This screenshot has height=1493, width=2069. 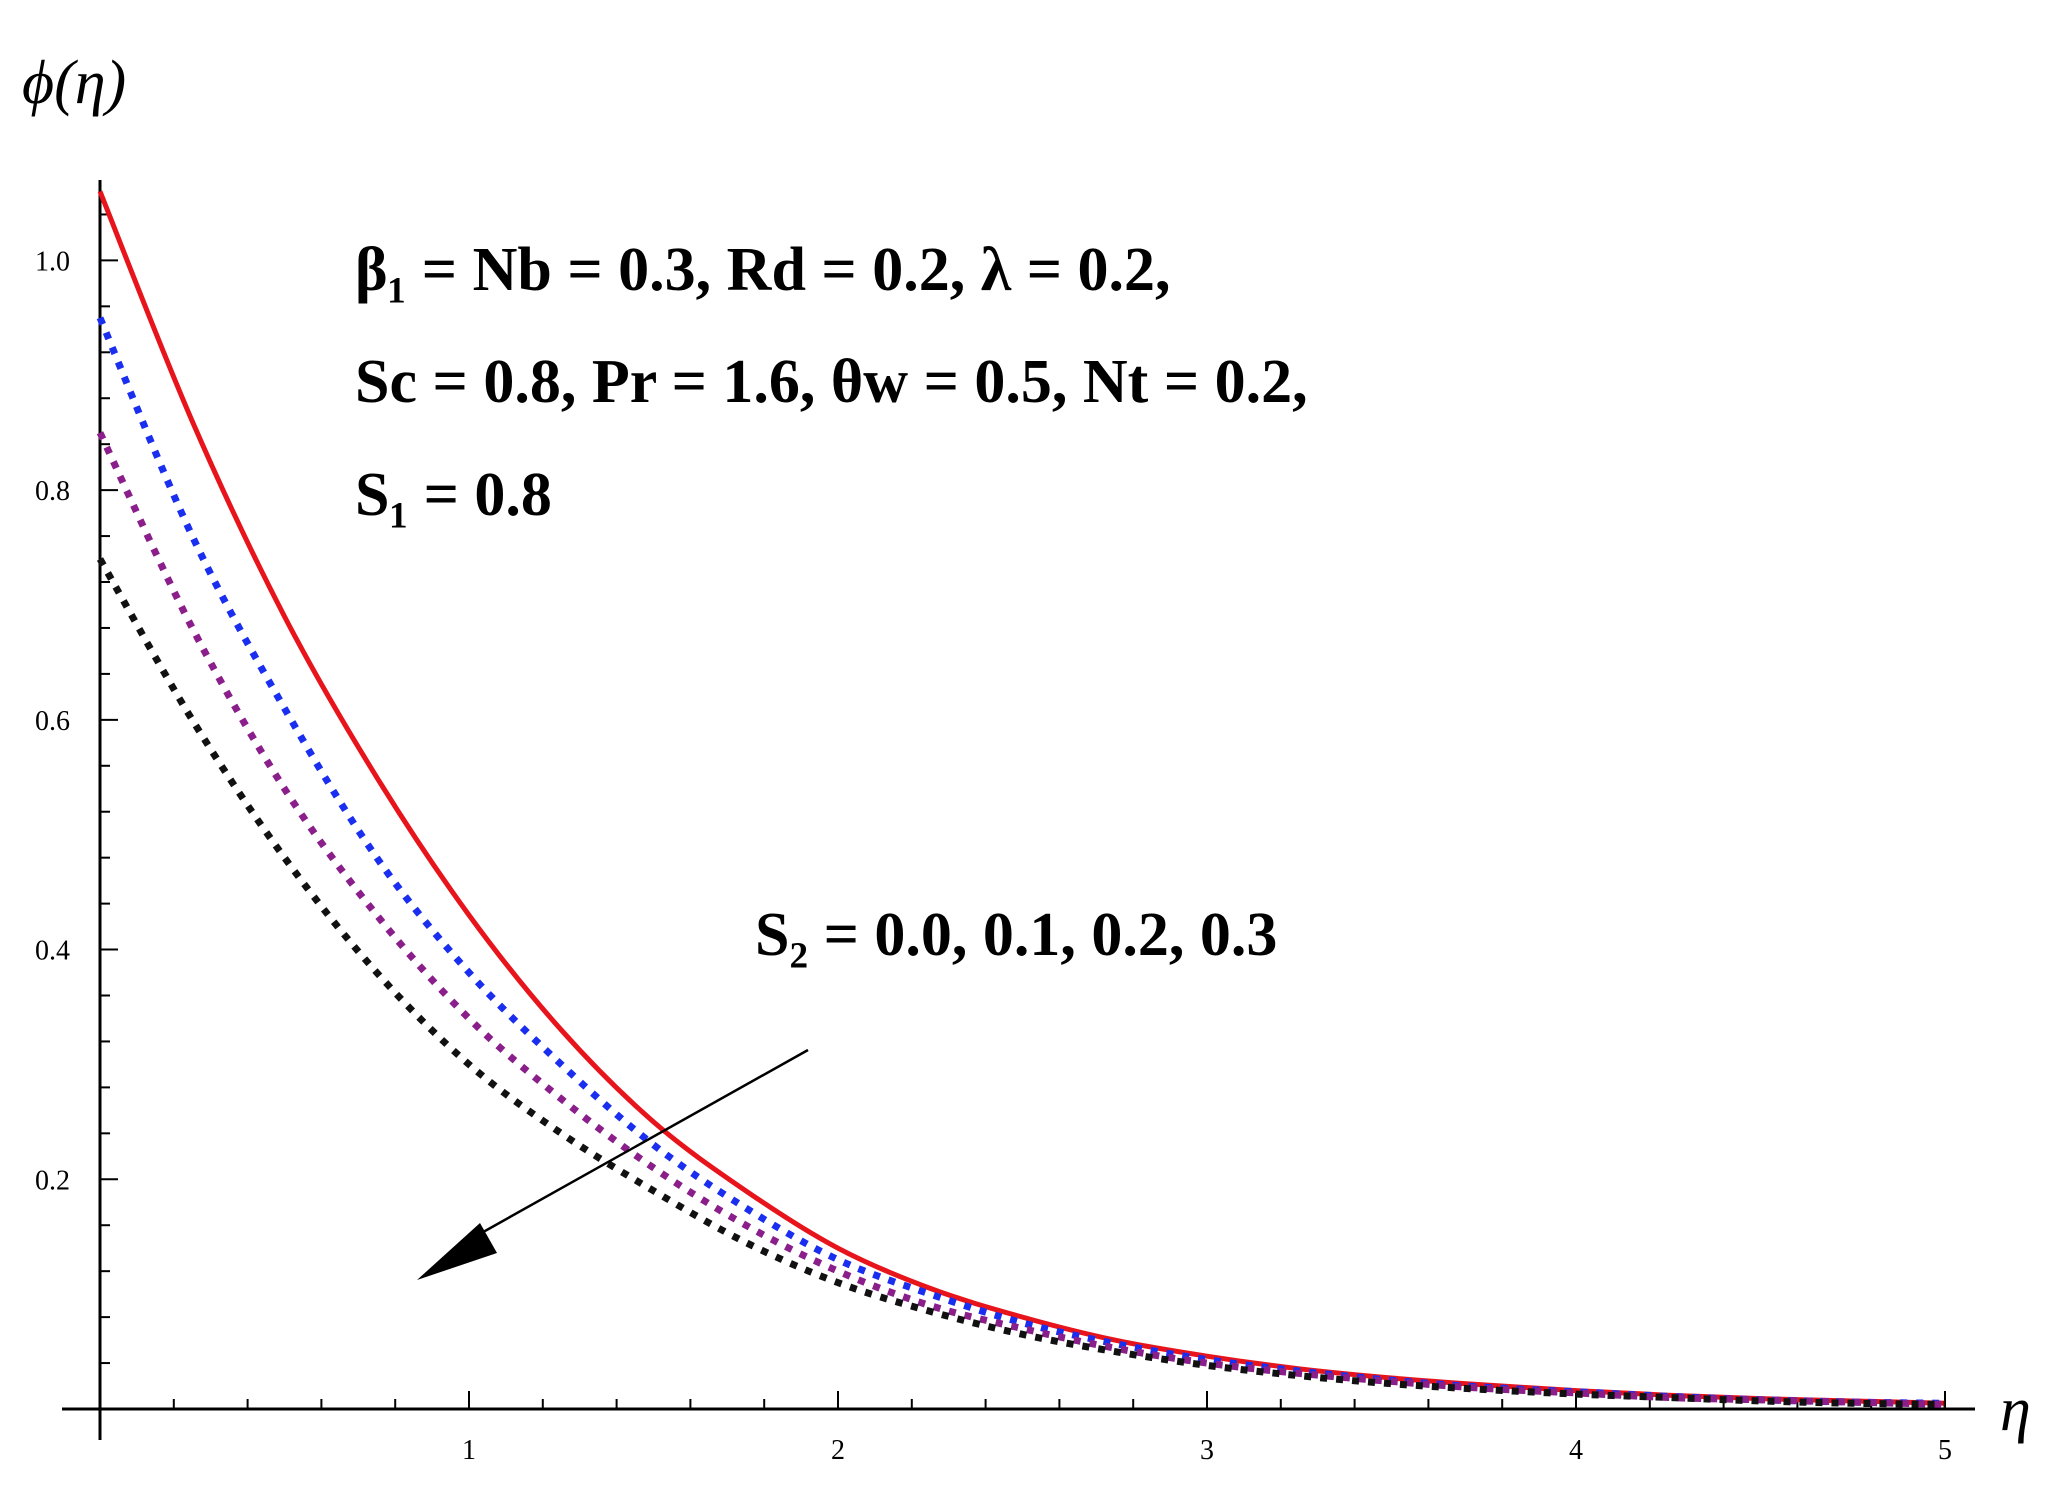 What do you see at coordinates (52, 261) in the screenshot?
I see `y-tick-label: 1.0` at bounding box center [52, 261].